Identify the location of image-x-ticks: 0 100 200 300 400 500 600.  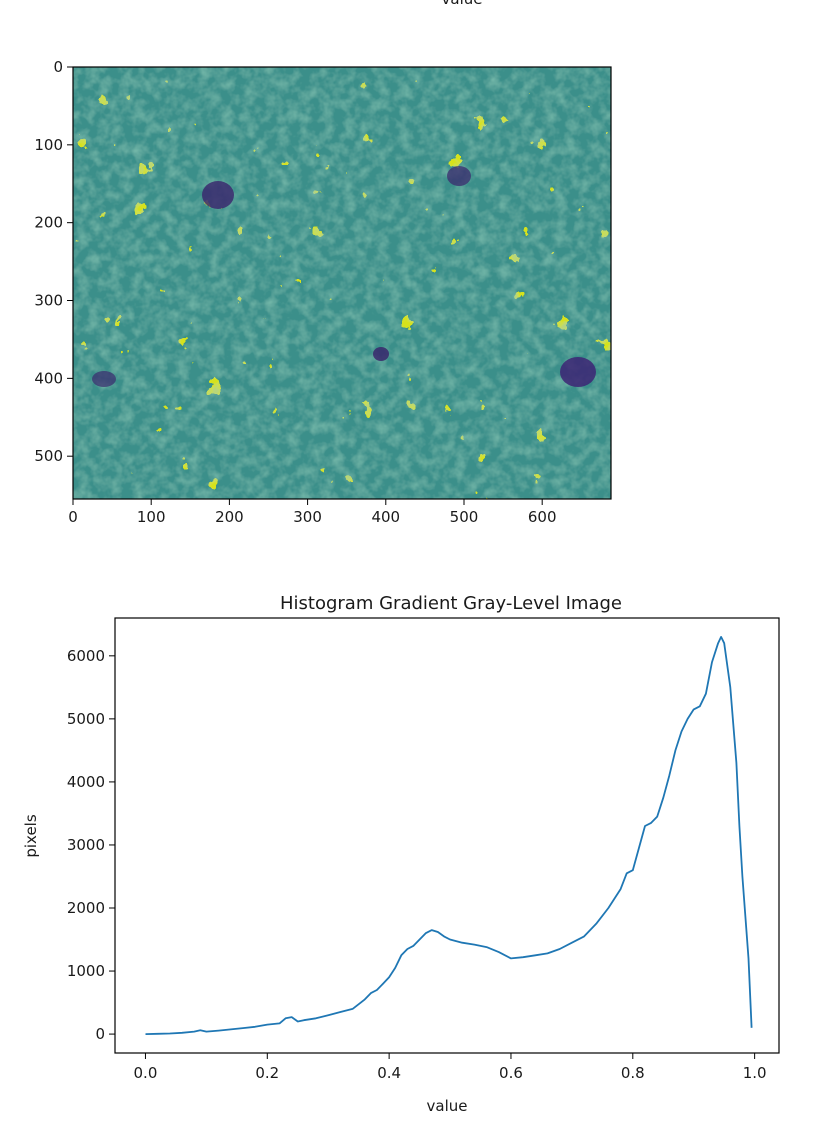
(312, 512).